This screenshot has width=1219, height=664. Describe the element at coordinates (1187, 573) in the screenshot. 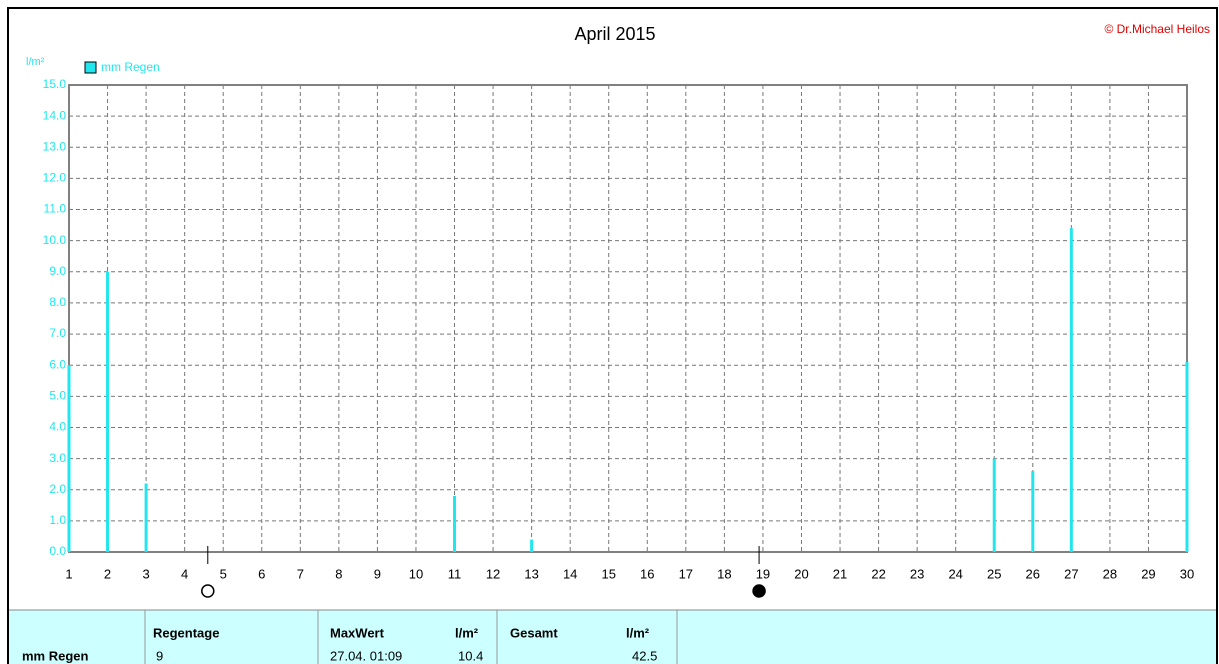

I see `x-tick-label: 30` at that location.